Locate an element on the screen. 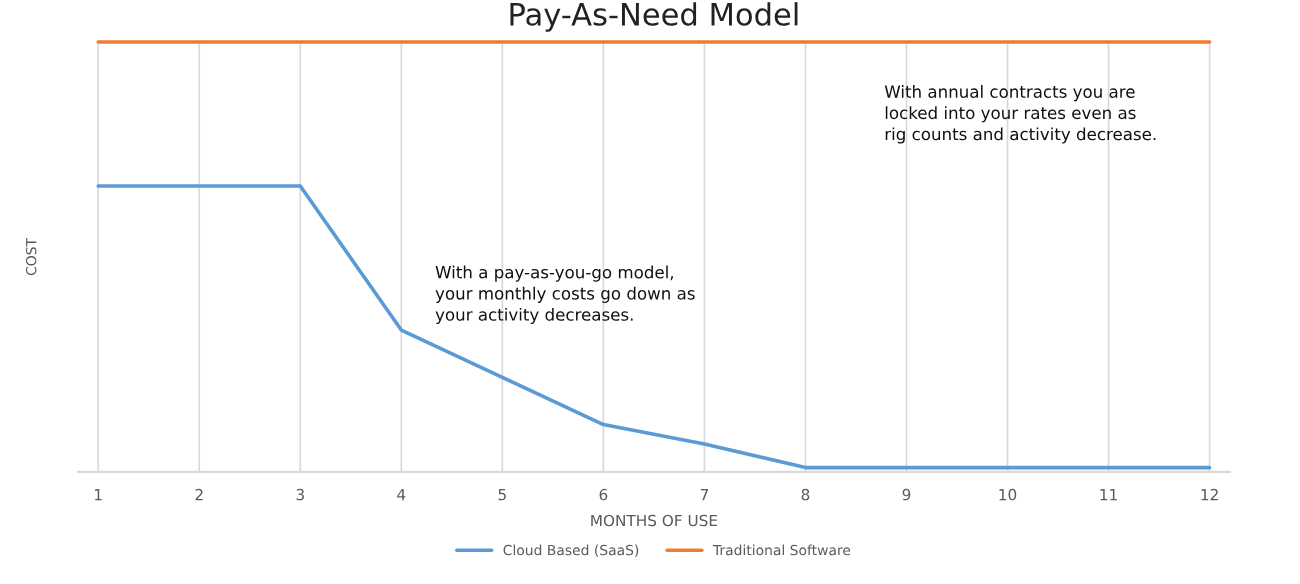 This screenshot has width=1300, height=584. chart-title: Pay-As-Need Model is located at coordinates (654, 17).